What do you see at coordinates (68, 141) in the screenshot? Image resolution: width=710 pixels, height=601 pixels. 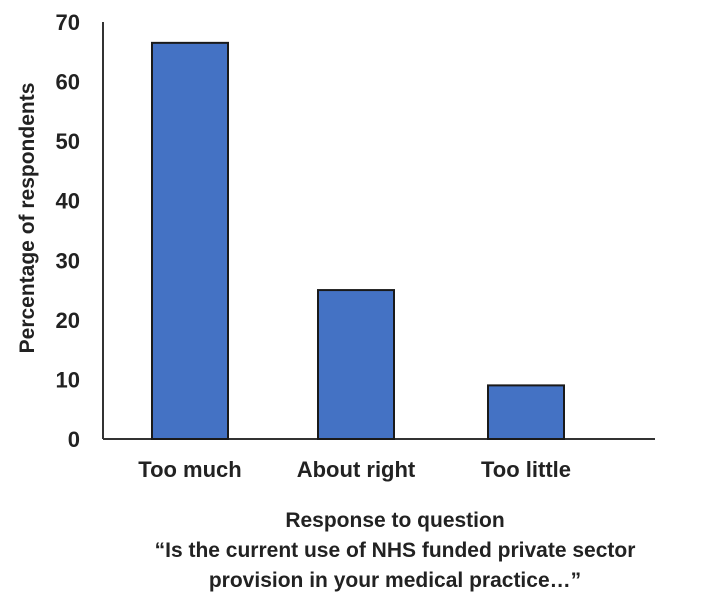 I see `y-tick-label: 50` at bounding box center [68, 141].